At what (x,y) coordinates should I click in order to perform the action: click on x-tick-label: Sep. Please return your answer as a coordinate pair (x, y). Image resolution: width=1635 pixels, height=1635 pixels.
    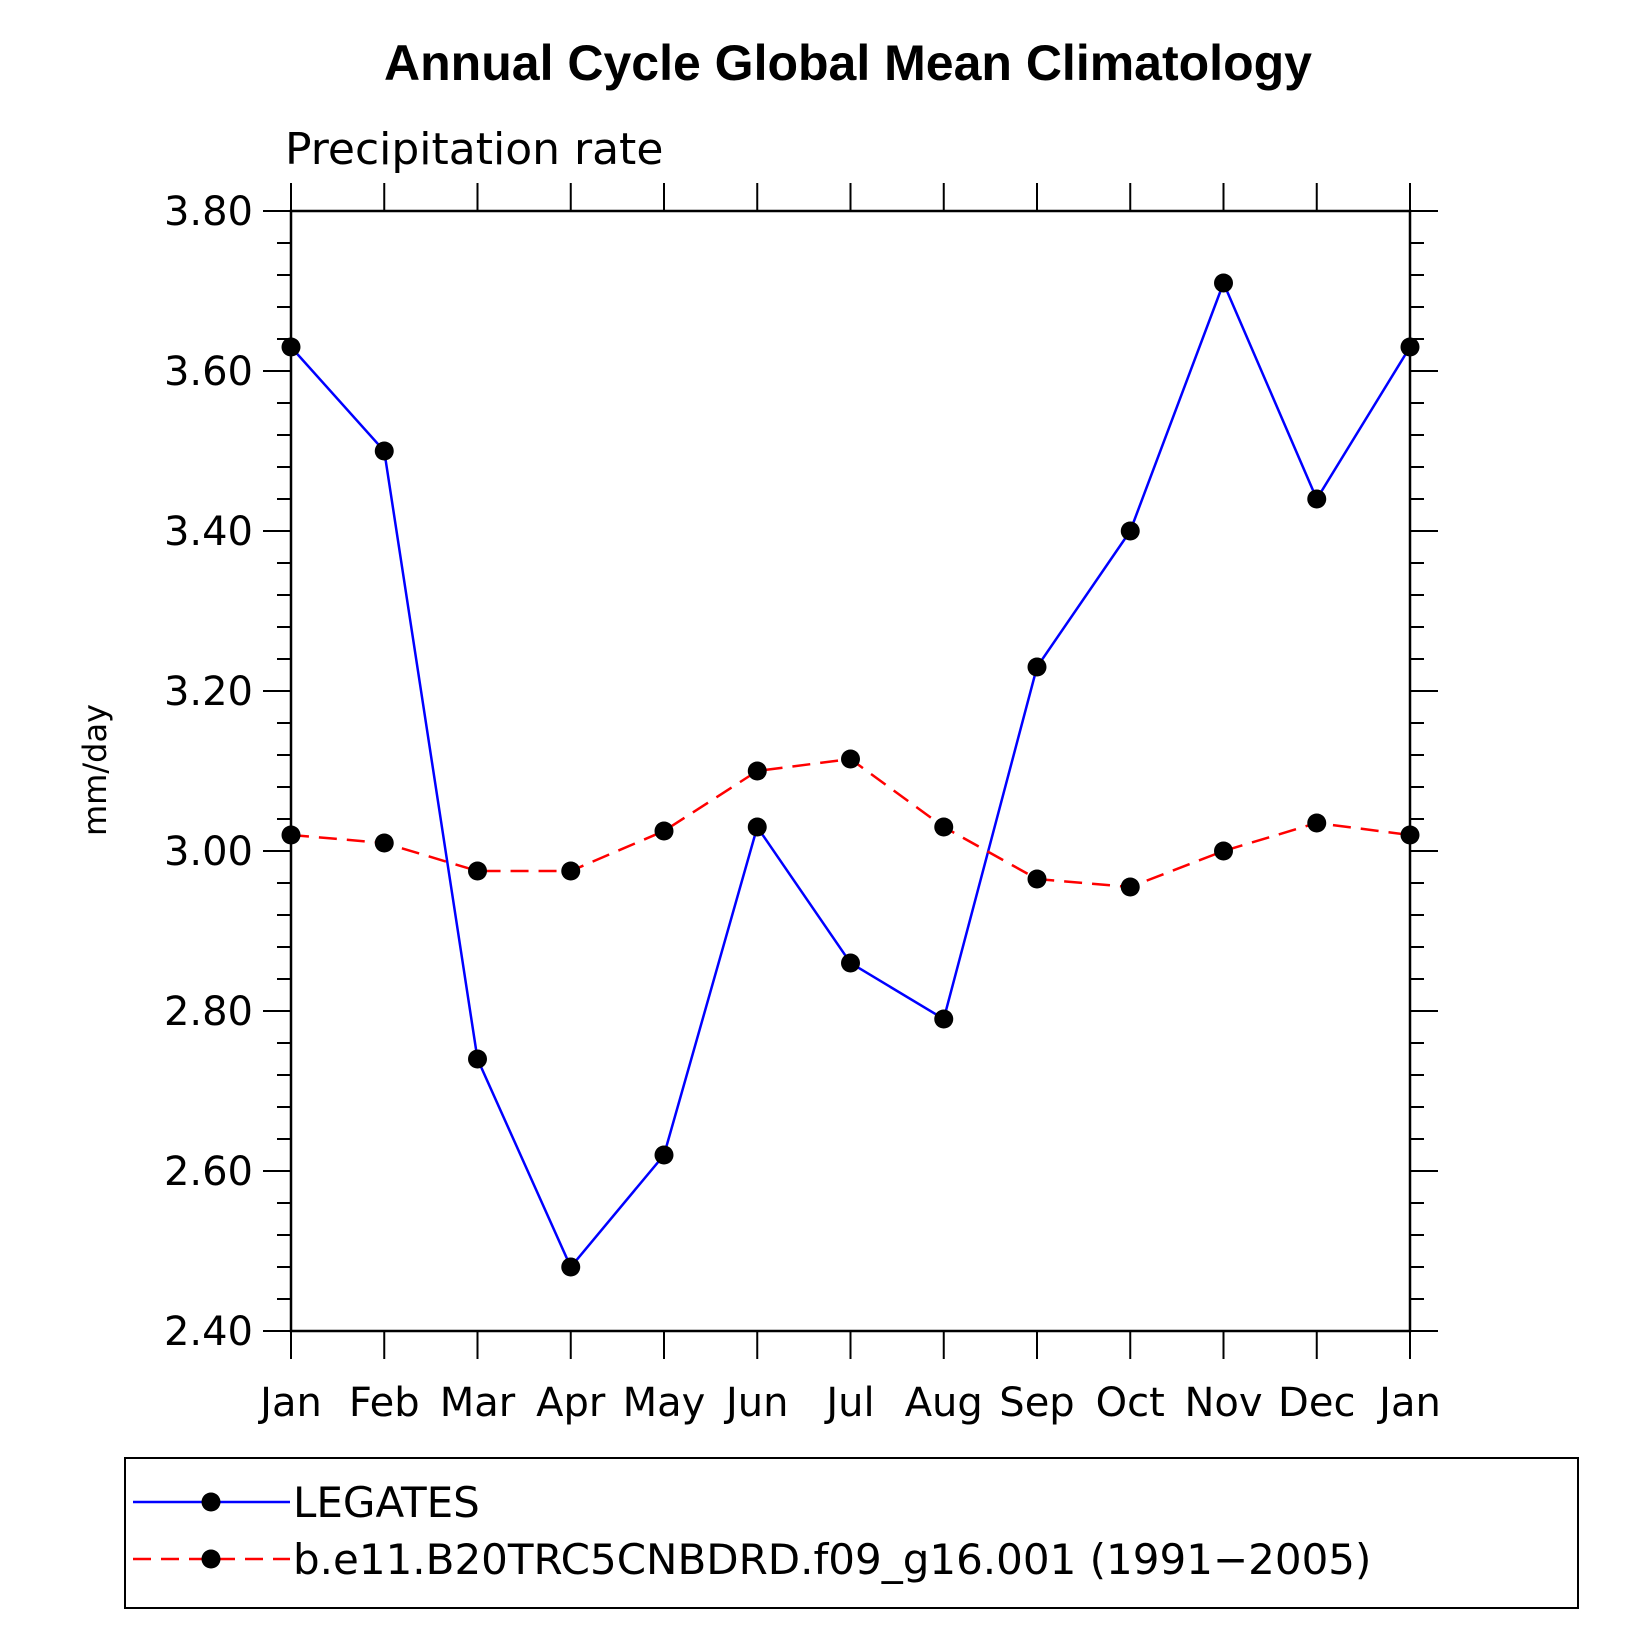
    Looking at the image, I should click on (1036, 1403).